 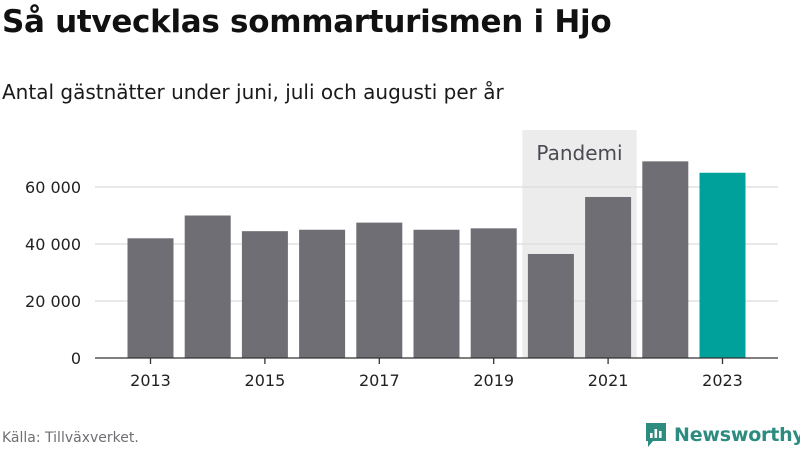 What do you see at coordinates (53, 244) in the screenshot?
I see `y-tick-label: 40 000` at bounding box center [53, 244].